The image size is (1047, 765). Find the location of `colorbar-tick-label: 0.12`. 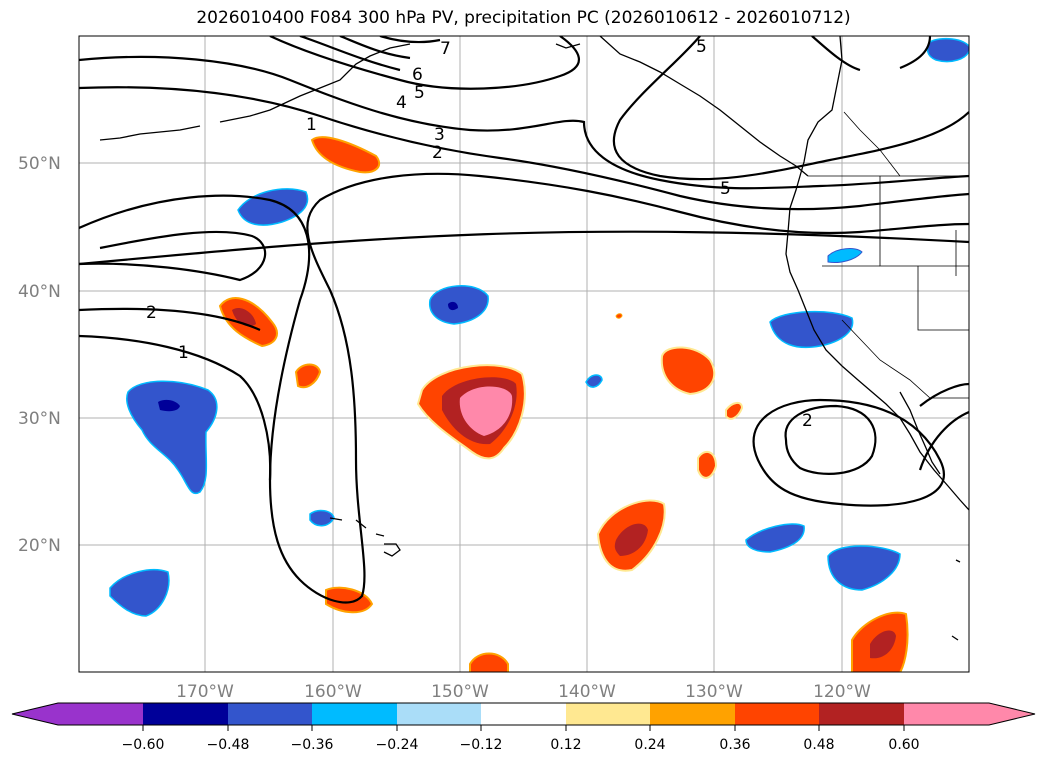

colorbar-tick-label: 0.12 is located at coordinates (565, 745).